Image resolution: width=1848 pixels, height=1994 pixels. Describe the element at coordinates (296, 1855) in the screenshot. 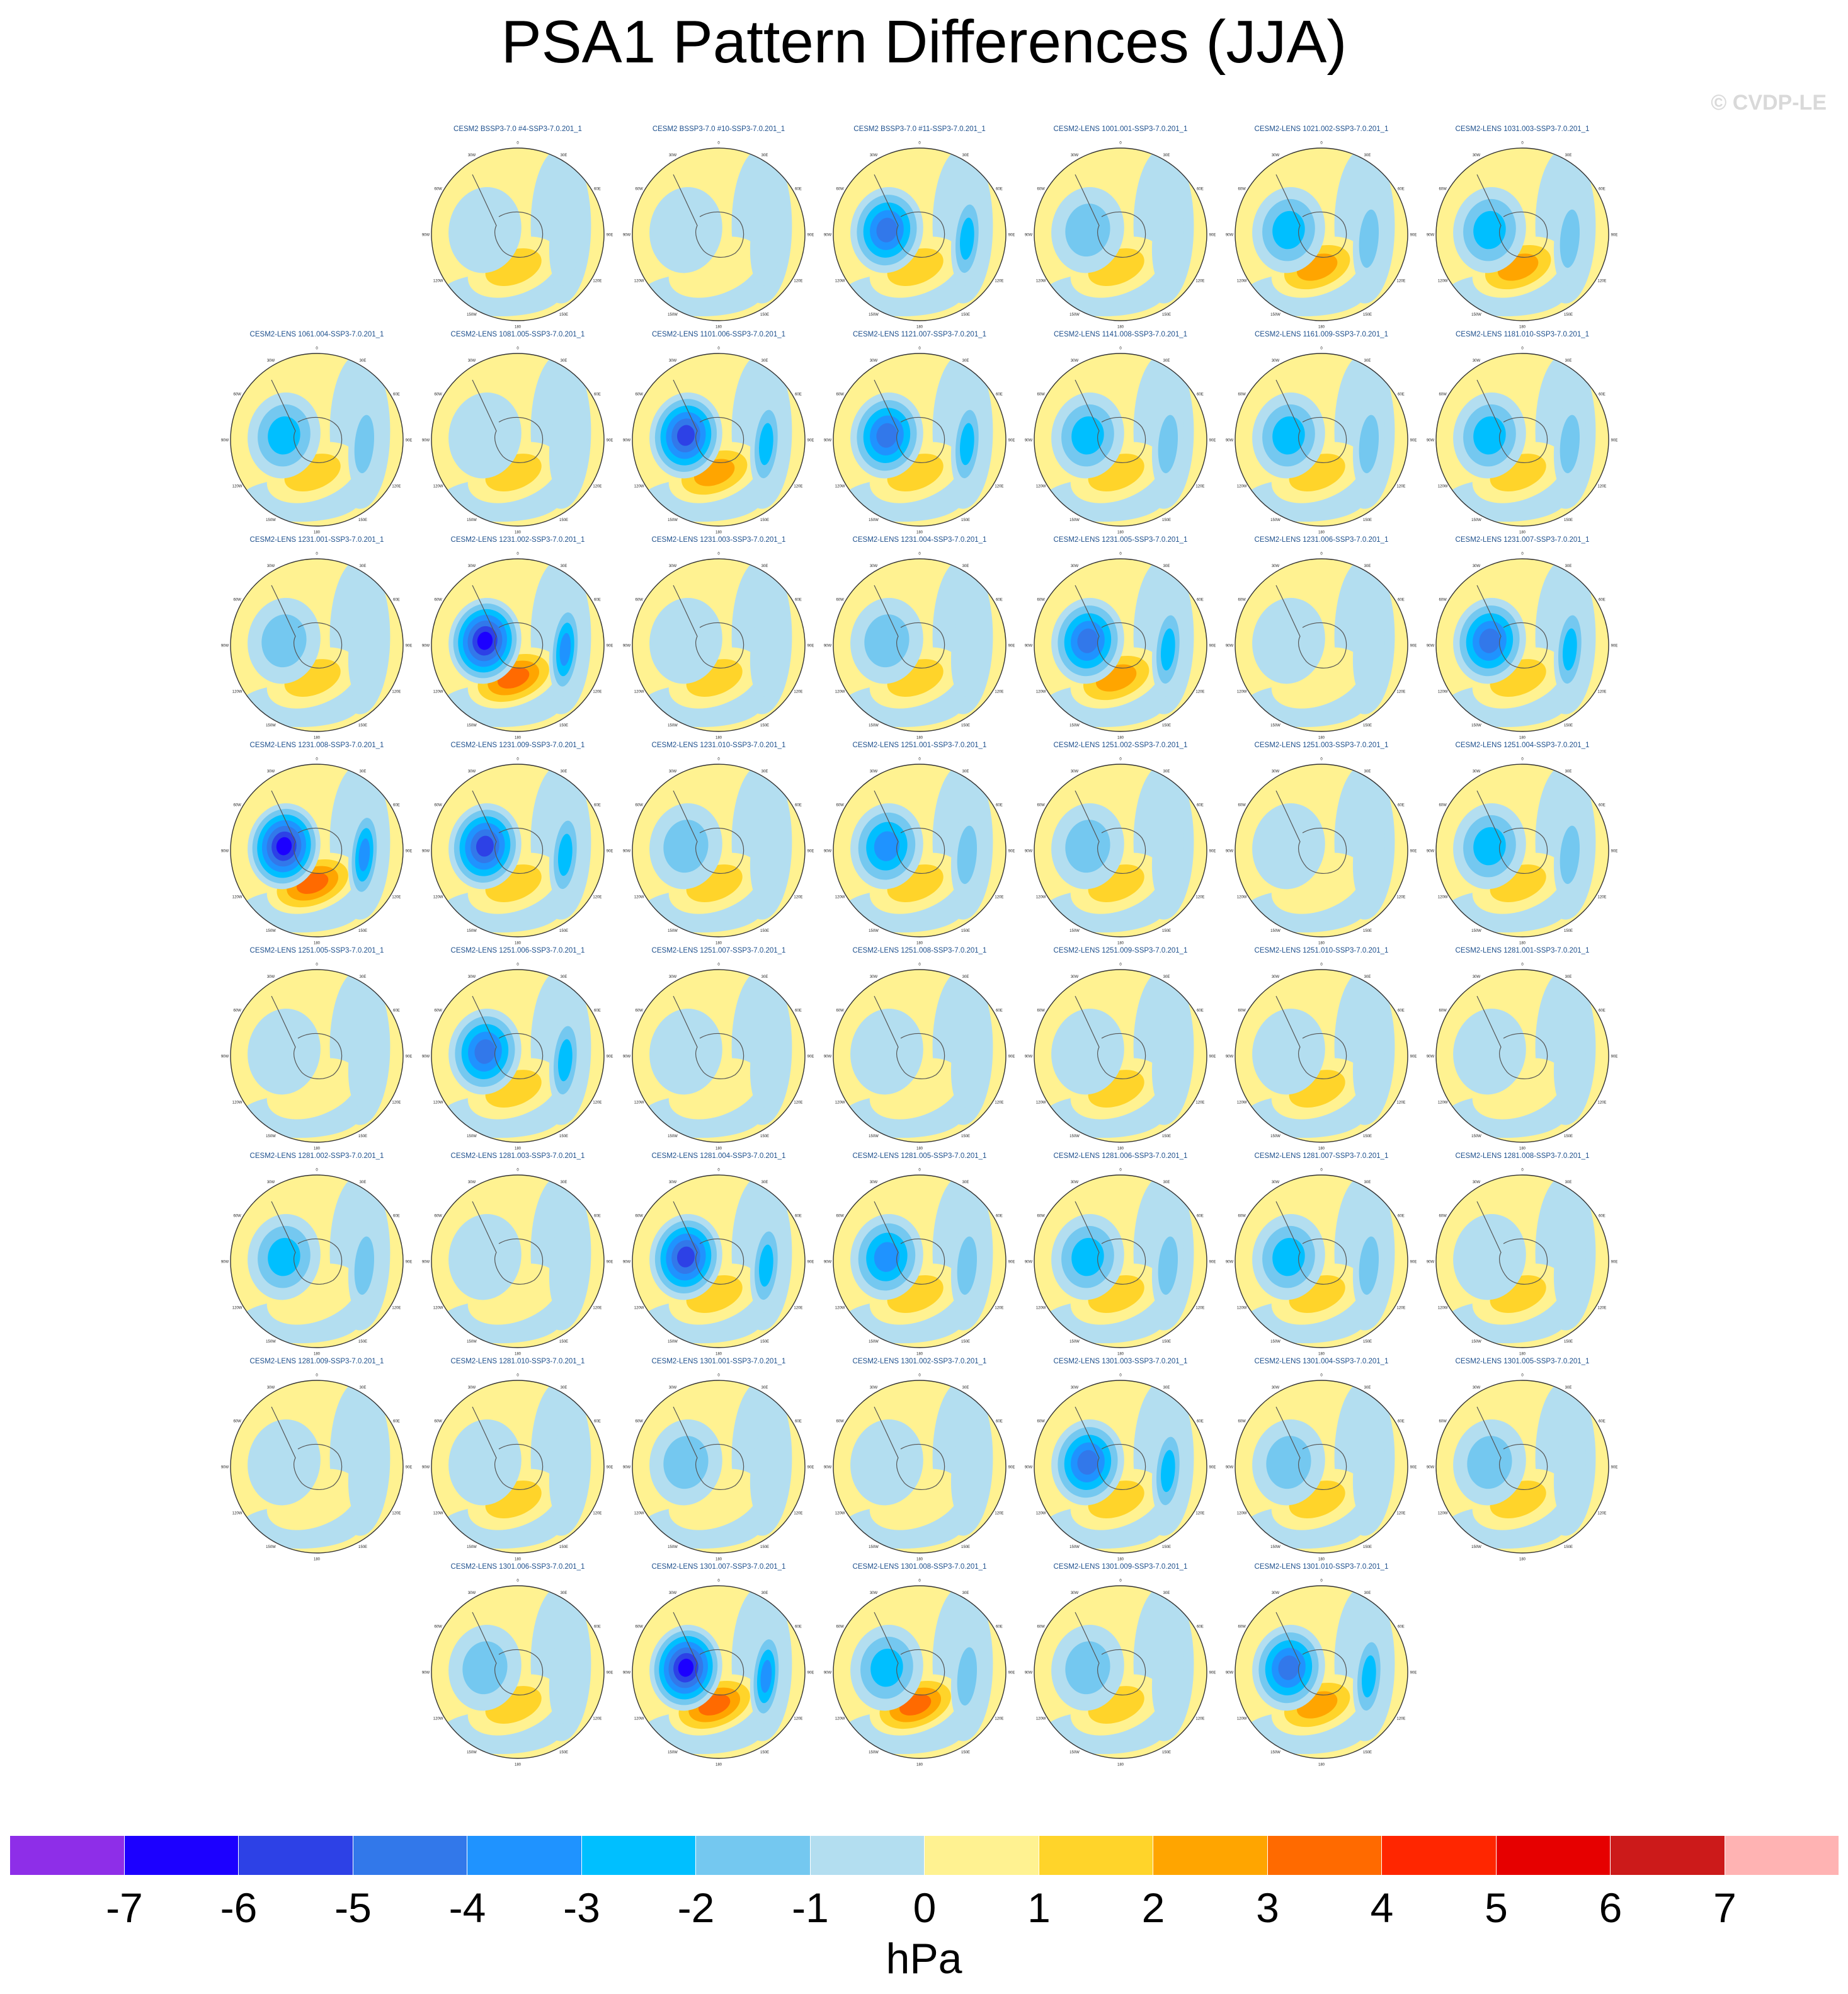

I see `colorbar-swatch` at that location.